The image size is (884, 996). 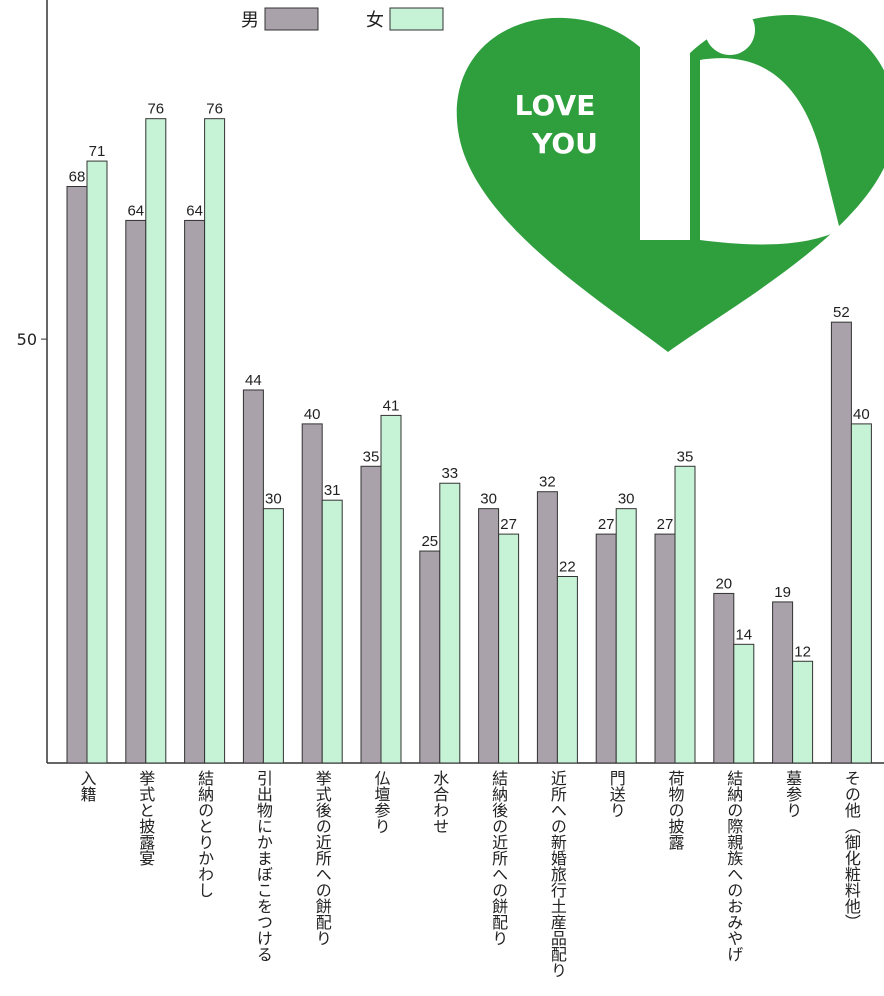 What do you see at coordinates (567, 566) in the screenshot?
I see `data-label: 22` at bounding box center [567, 566].